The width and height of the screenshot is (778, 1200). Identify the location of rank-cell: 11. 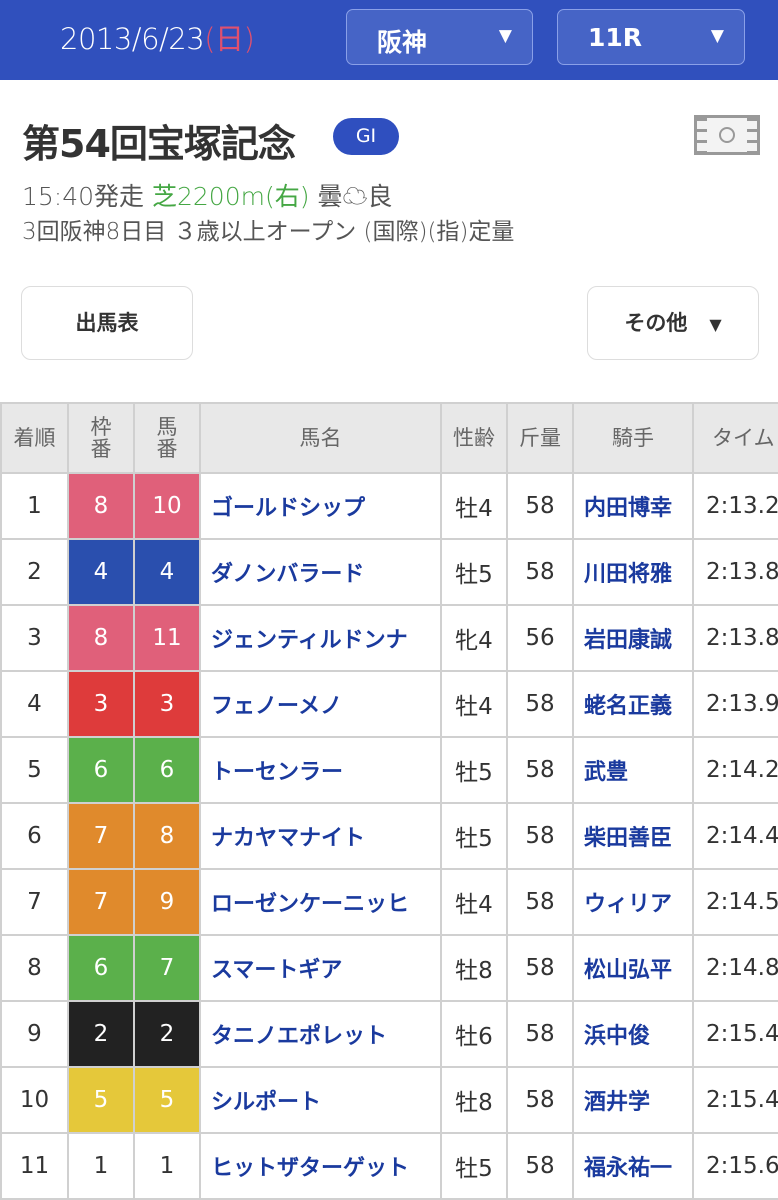
(34, 1166).